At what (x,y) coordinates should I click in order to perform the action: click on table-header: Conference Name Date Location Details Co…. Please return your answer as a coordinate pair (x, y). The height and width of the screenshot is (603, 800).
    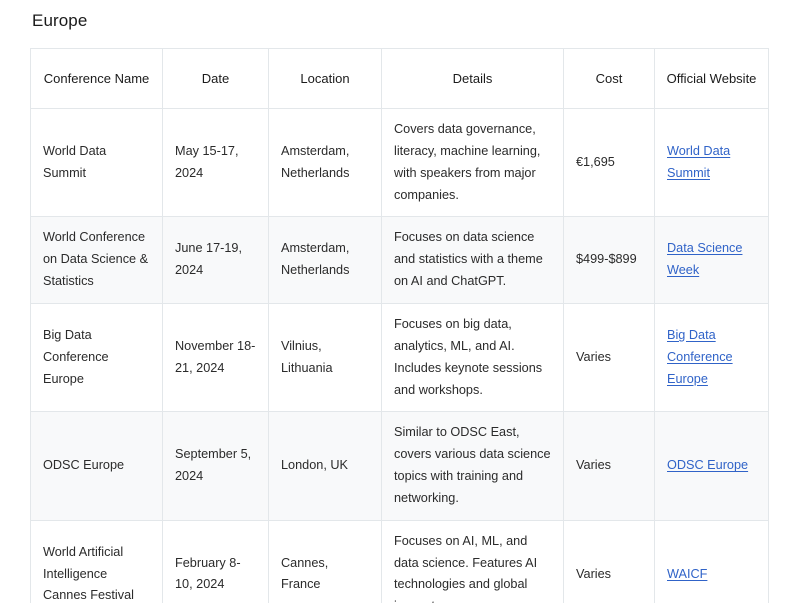
    Looking at the image, I should click on (399, 79).